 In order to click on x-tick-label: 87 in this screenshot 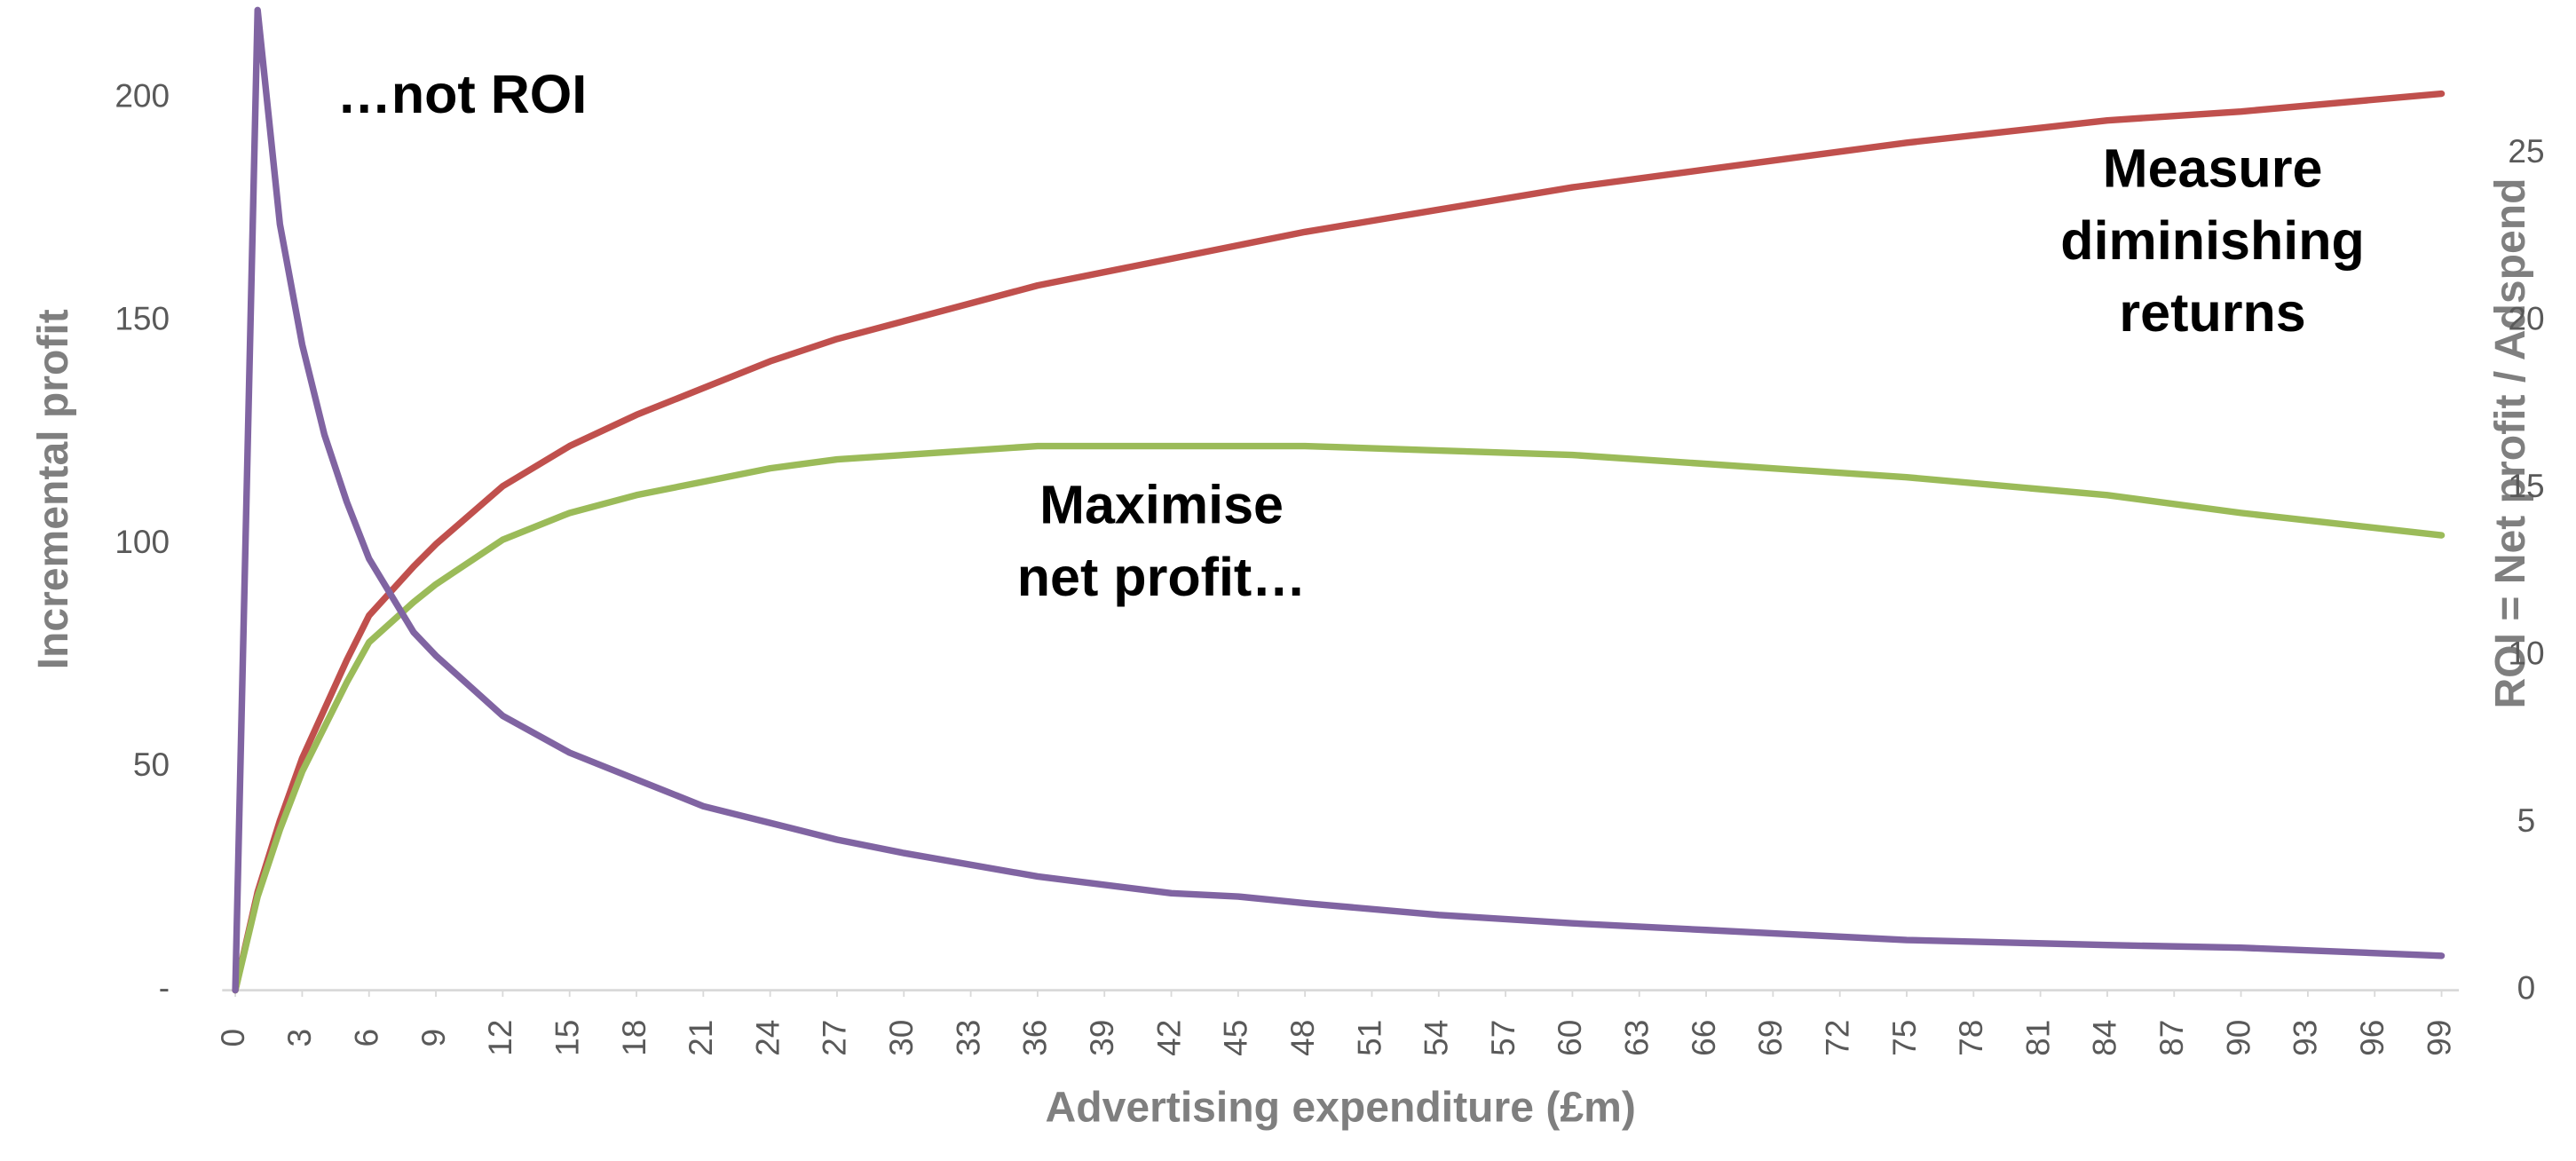, I will do `click(2171, 1038)`.